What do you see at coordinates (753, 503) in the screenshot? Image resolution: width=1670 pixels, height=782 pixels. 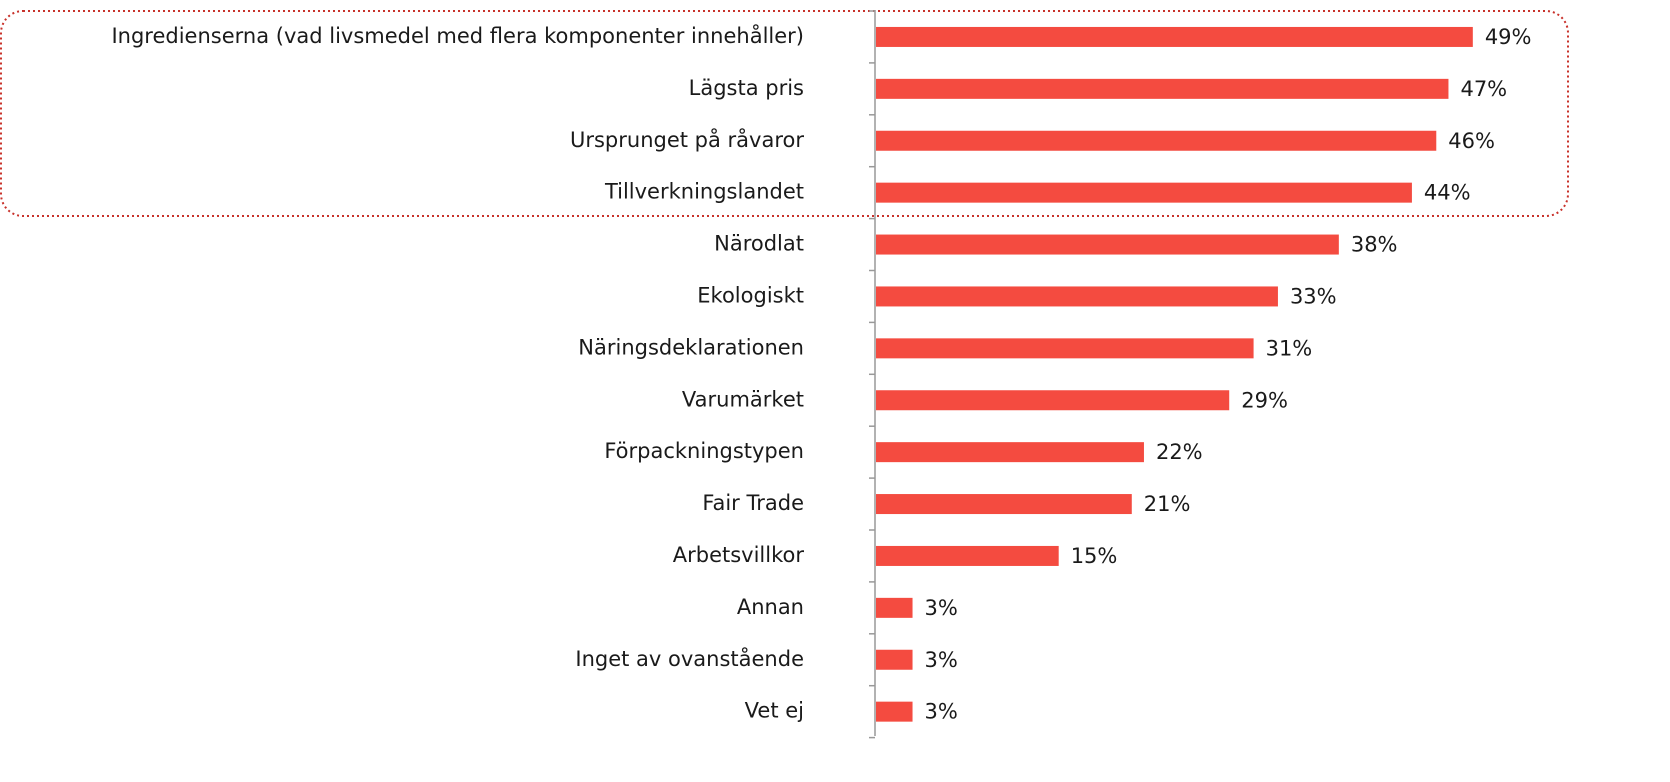 I see `category-label: Fair Trade` at bounding box center [753, 503].